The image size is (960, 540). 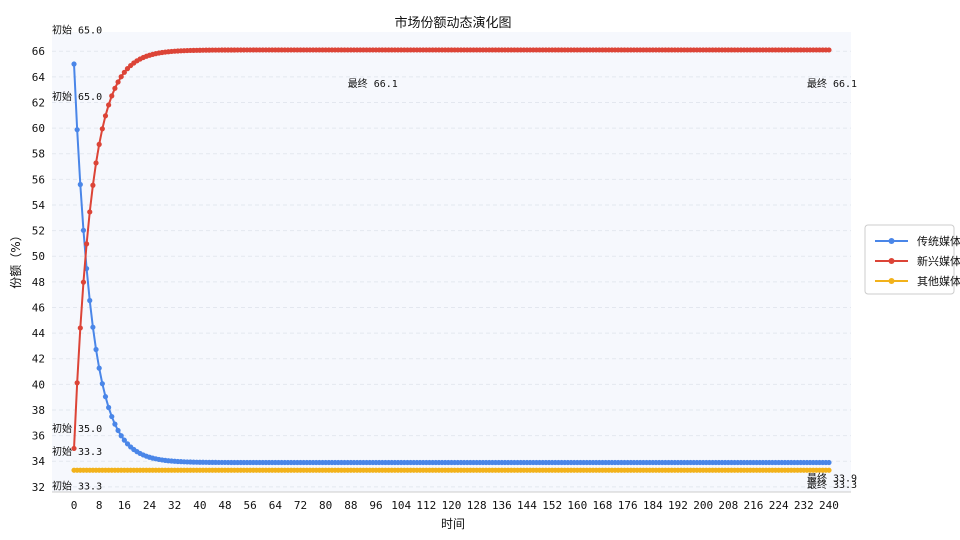 I want to click on y-tick-label: 42, so click(x=38, y=359).